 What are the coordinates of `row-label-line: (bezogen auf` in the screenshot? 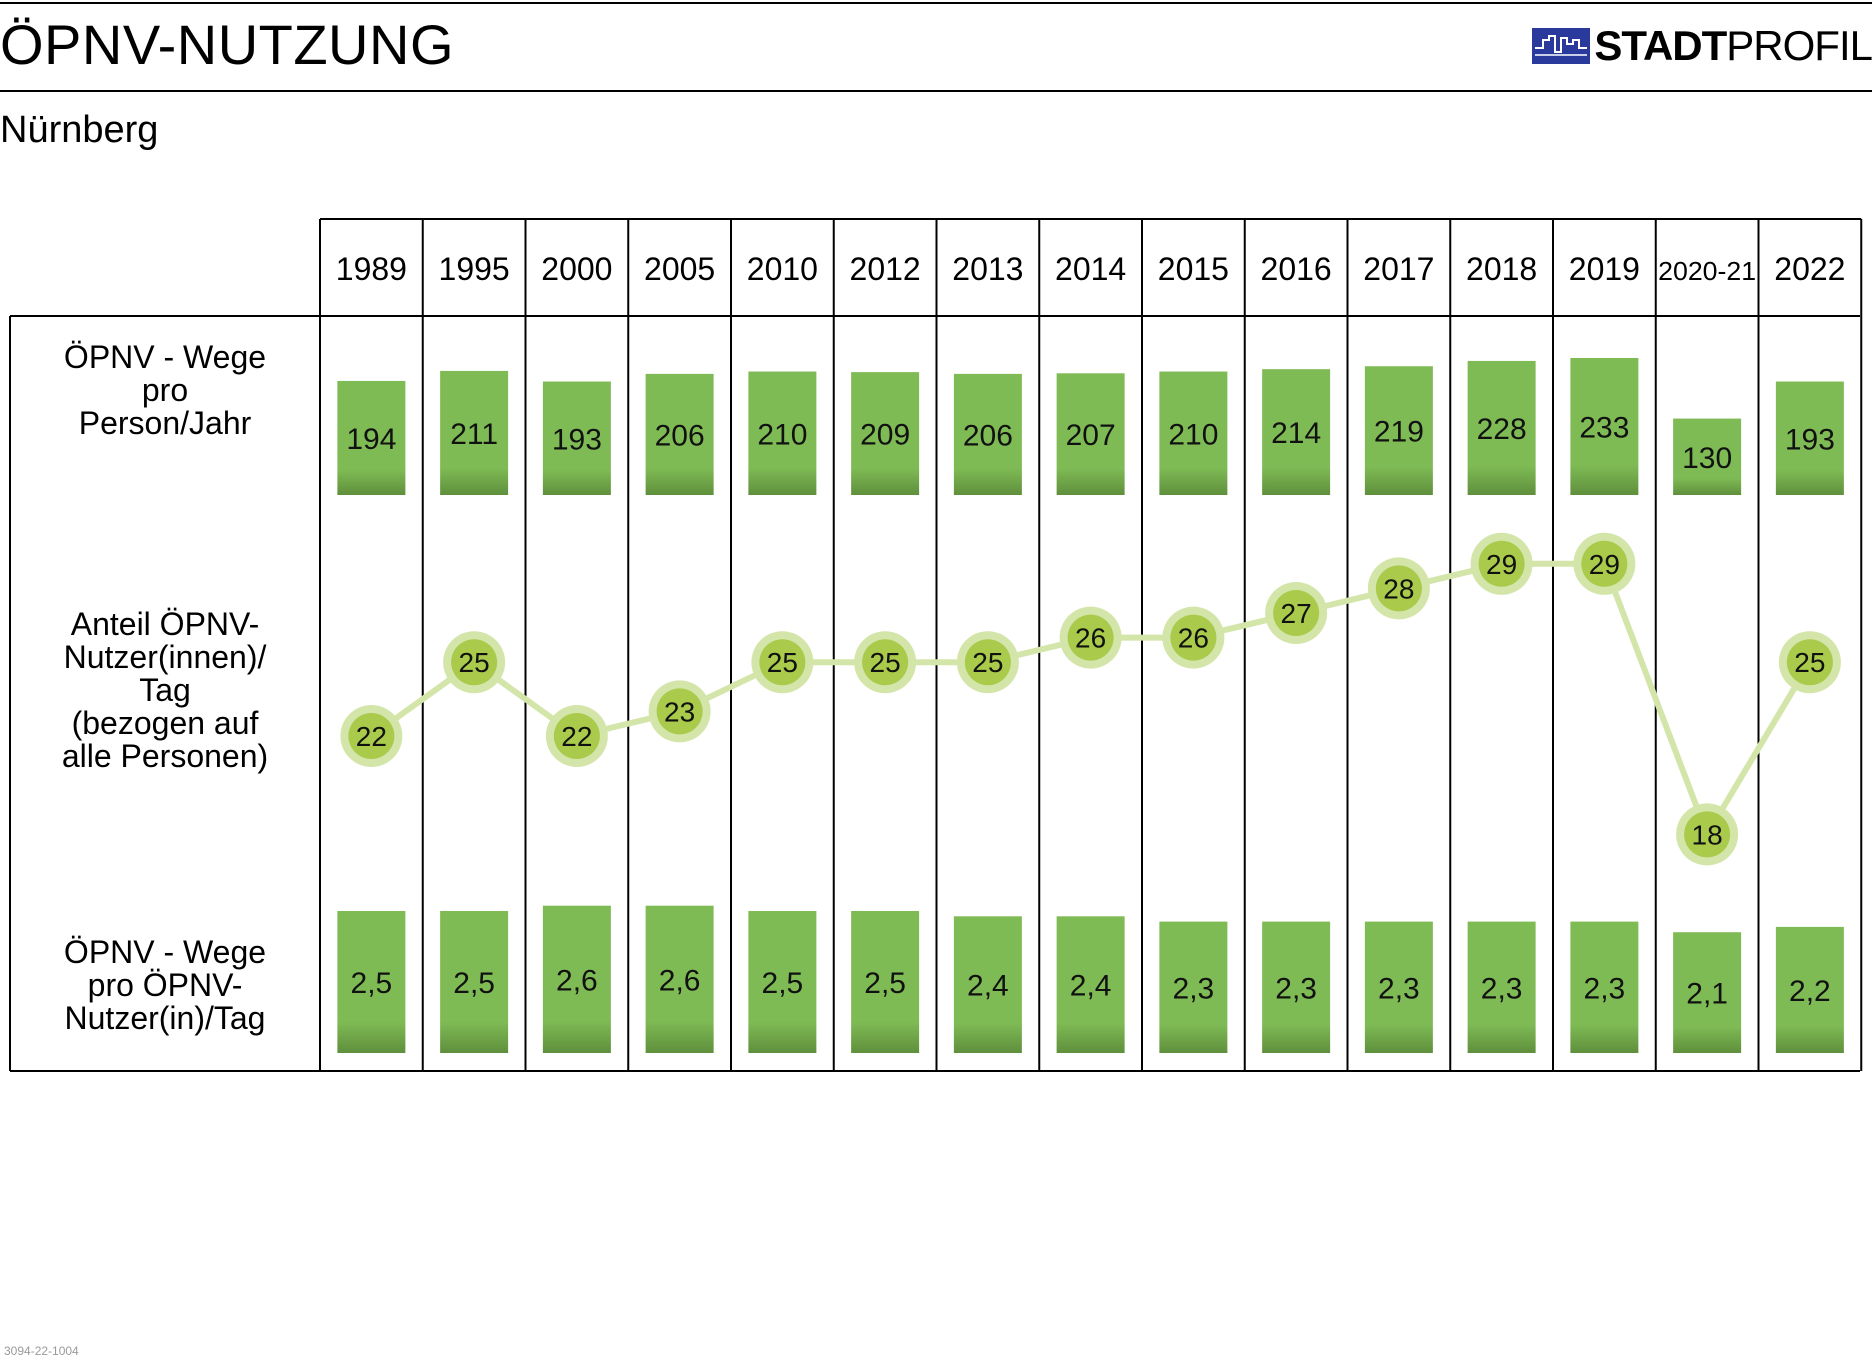 It's located at (165, 723).